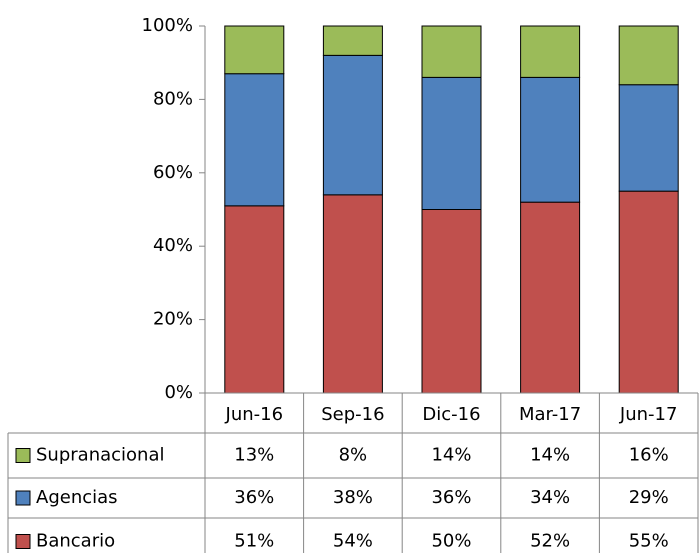 The width and height of the screenshot is (699, 553). Describe the element at coordinates (75, 541) in the screenshot. I see `legend-label: Bancario` at that location.